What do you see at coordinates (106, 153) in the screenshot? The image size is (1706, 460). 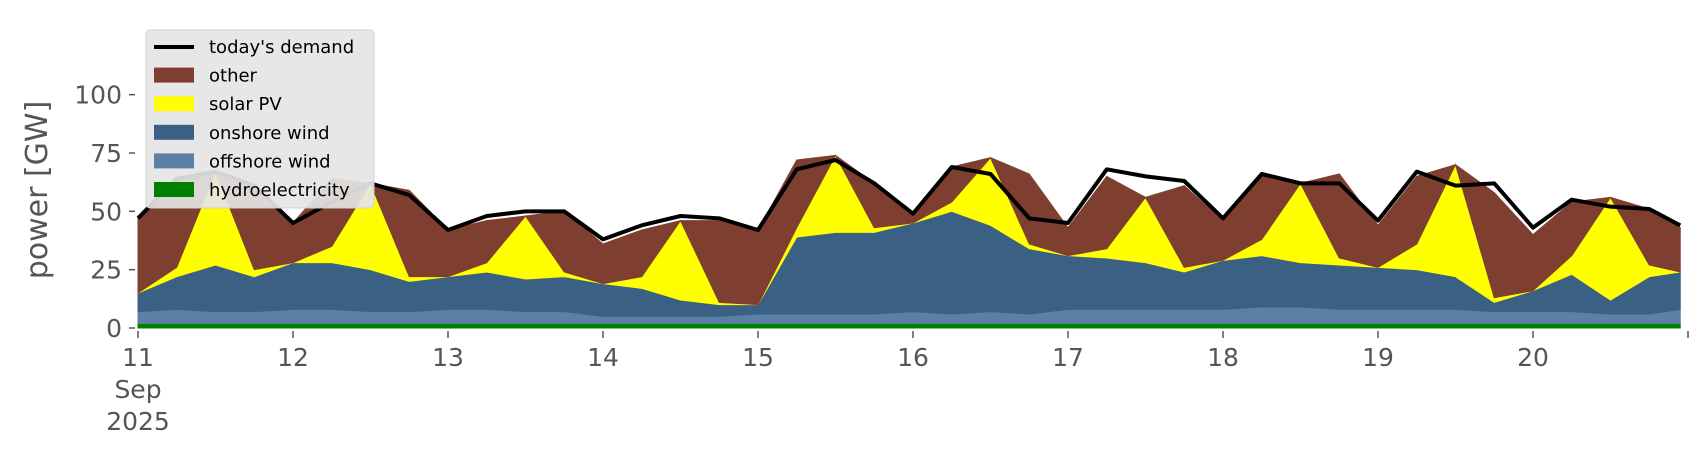 I see `y-tick-label: 75` at bounding box center [106, 153].